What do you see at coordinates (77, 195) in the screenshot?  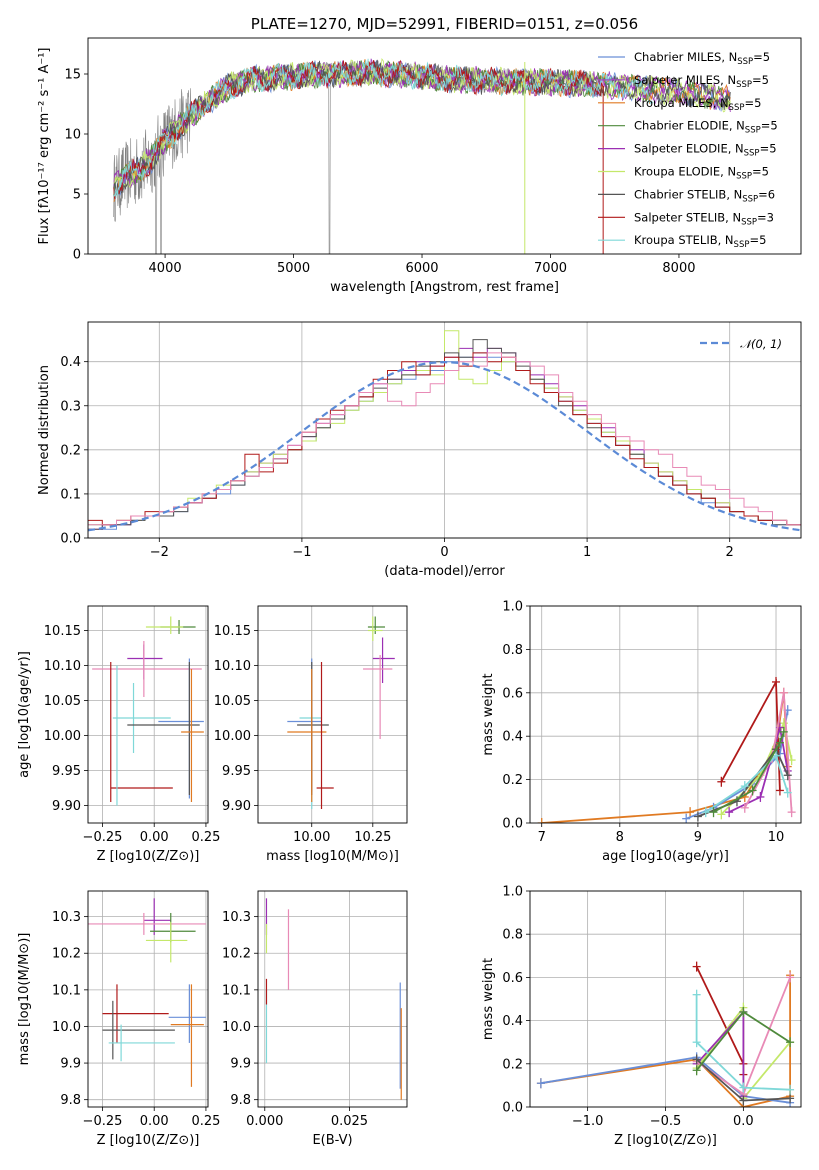 I see `y-tick-label: 5` at bounding box center [77, 195].